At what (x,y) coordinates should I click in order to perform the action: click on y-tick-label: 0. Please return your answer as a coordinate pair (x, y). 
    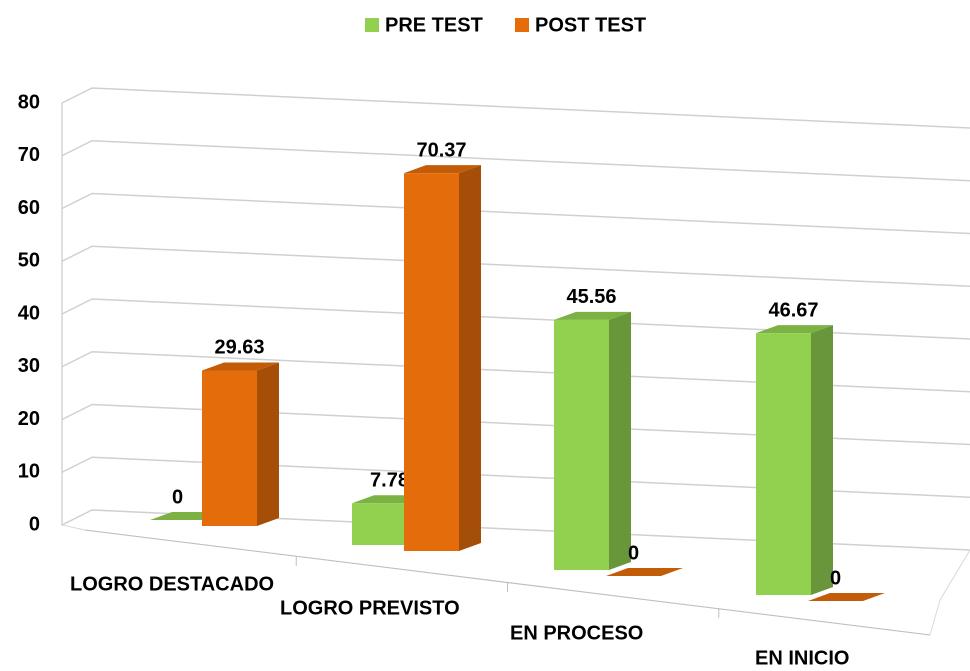
    Looking at the image, I should click on (34, 524).